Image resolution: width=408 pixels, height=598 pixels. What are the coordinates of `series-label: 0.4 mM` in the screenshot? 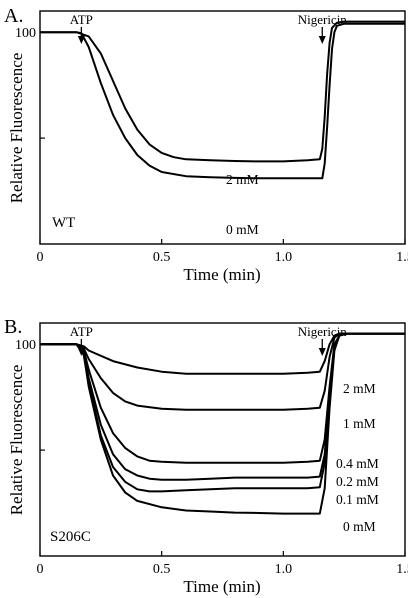 It's located at (357, 463).